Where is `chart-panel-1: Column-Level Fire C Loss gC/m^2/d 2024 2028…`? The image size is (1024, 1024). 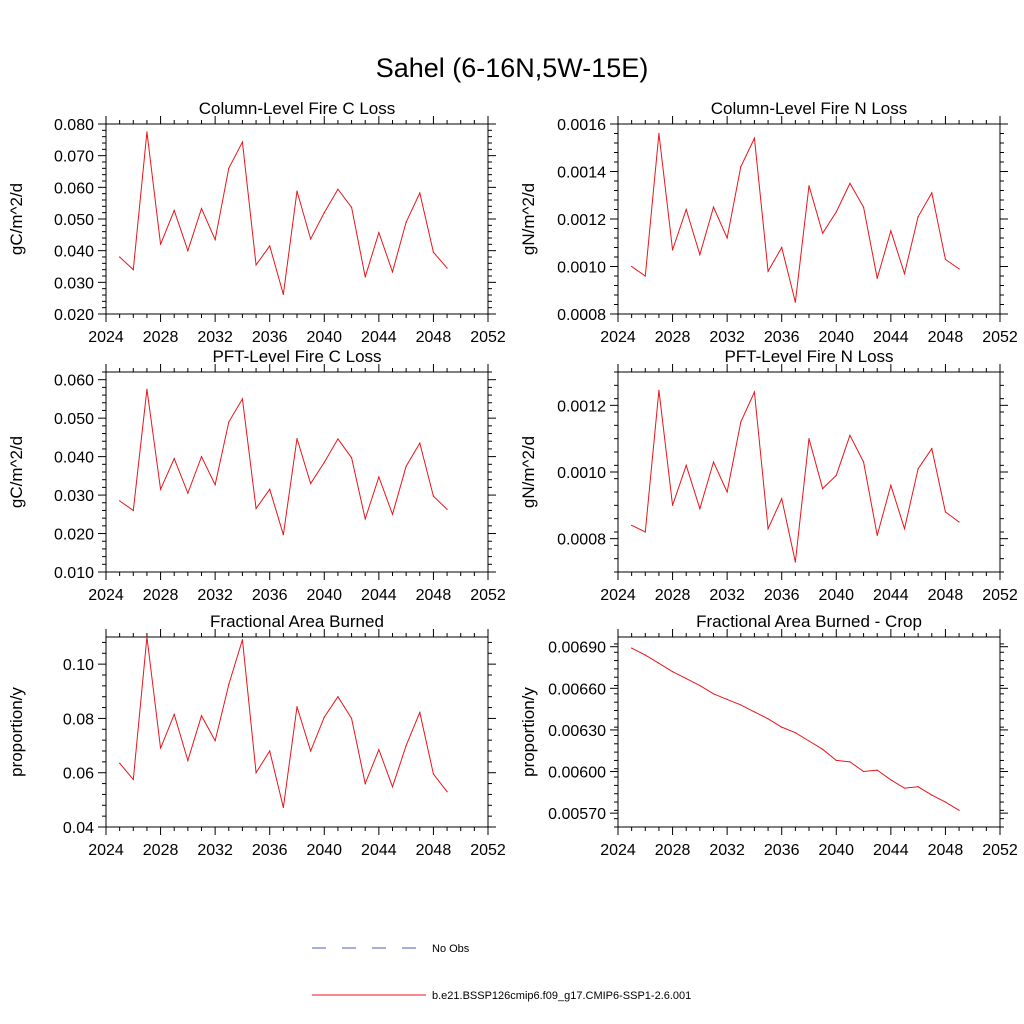 chart-panel-1: Column-Level Fire C Loss gC/m^2/d 2024 2028… is located at coordinates (256, 222).